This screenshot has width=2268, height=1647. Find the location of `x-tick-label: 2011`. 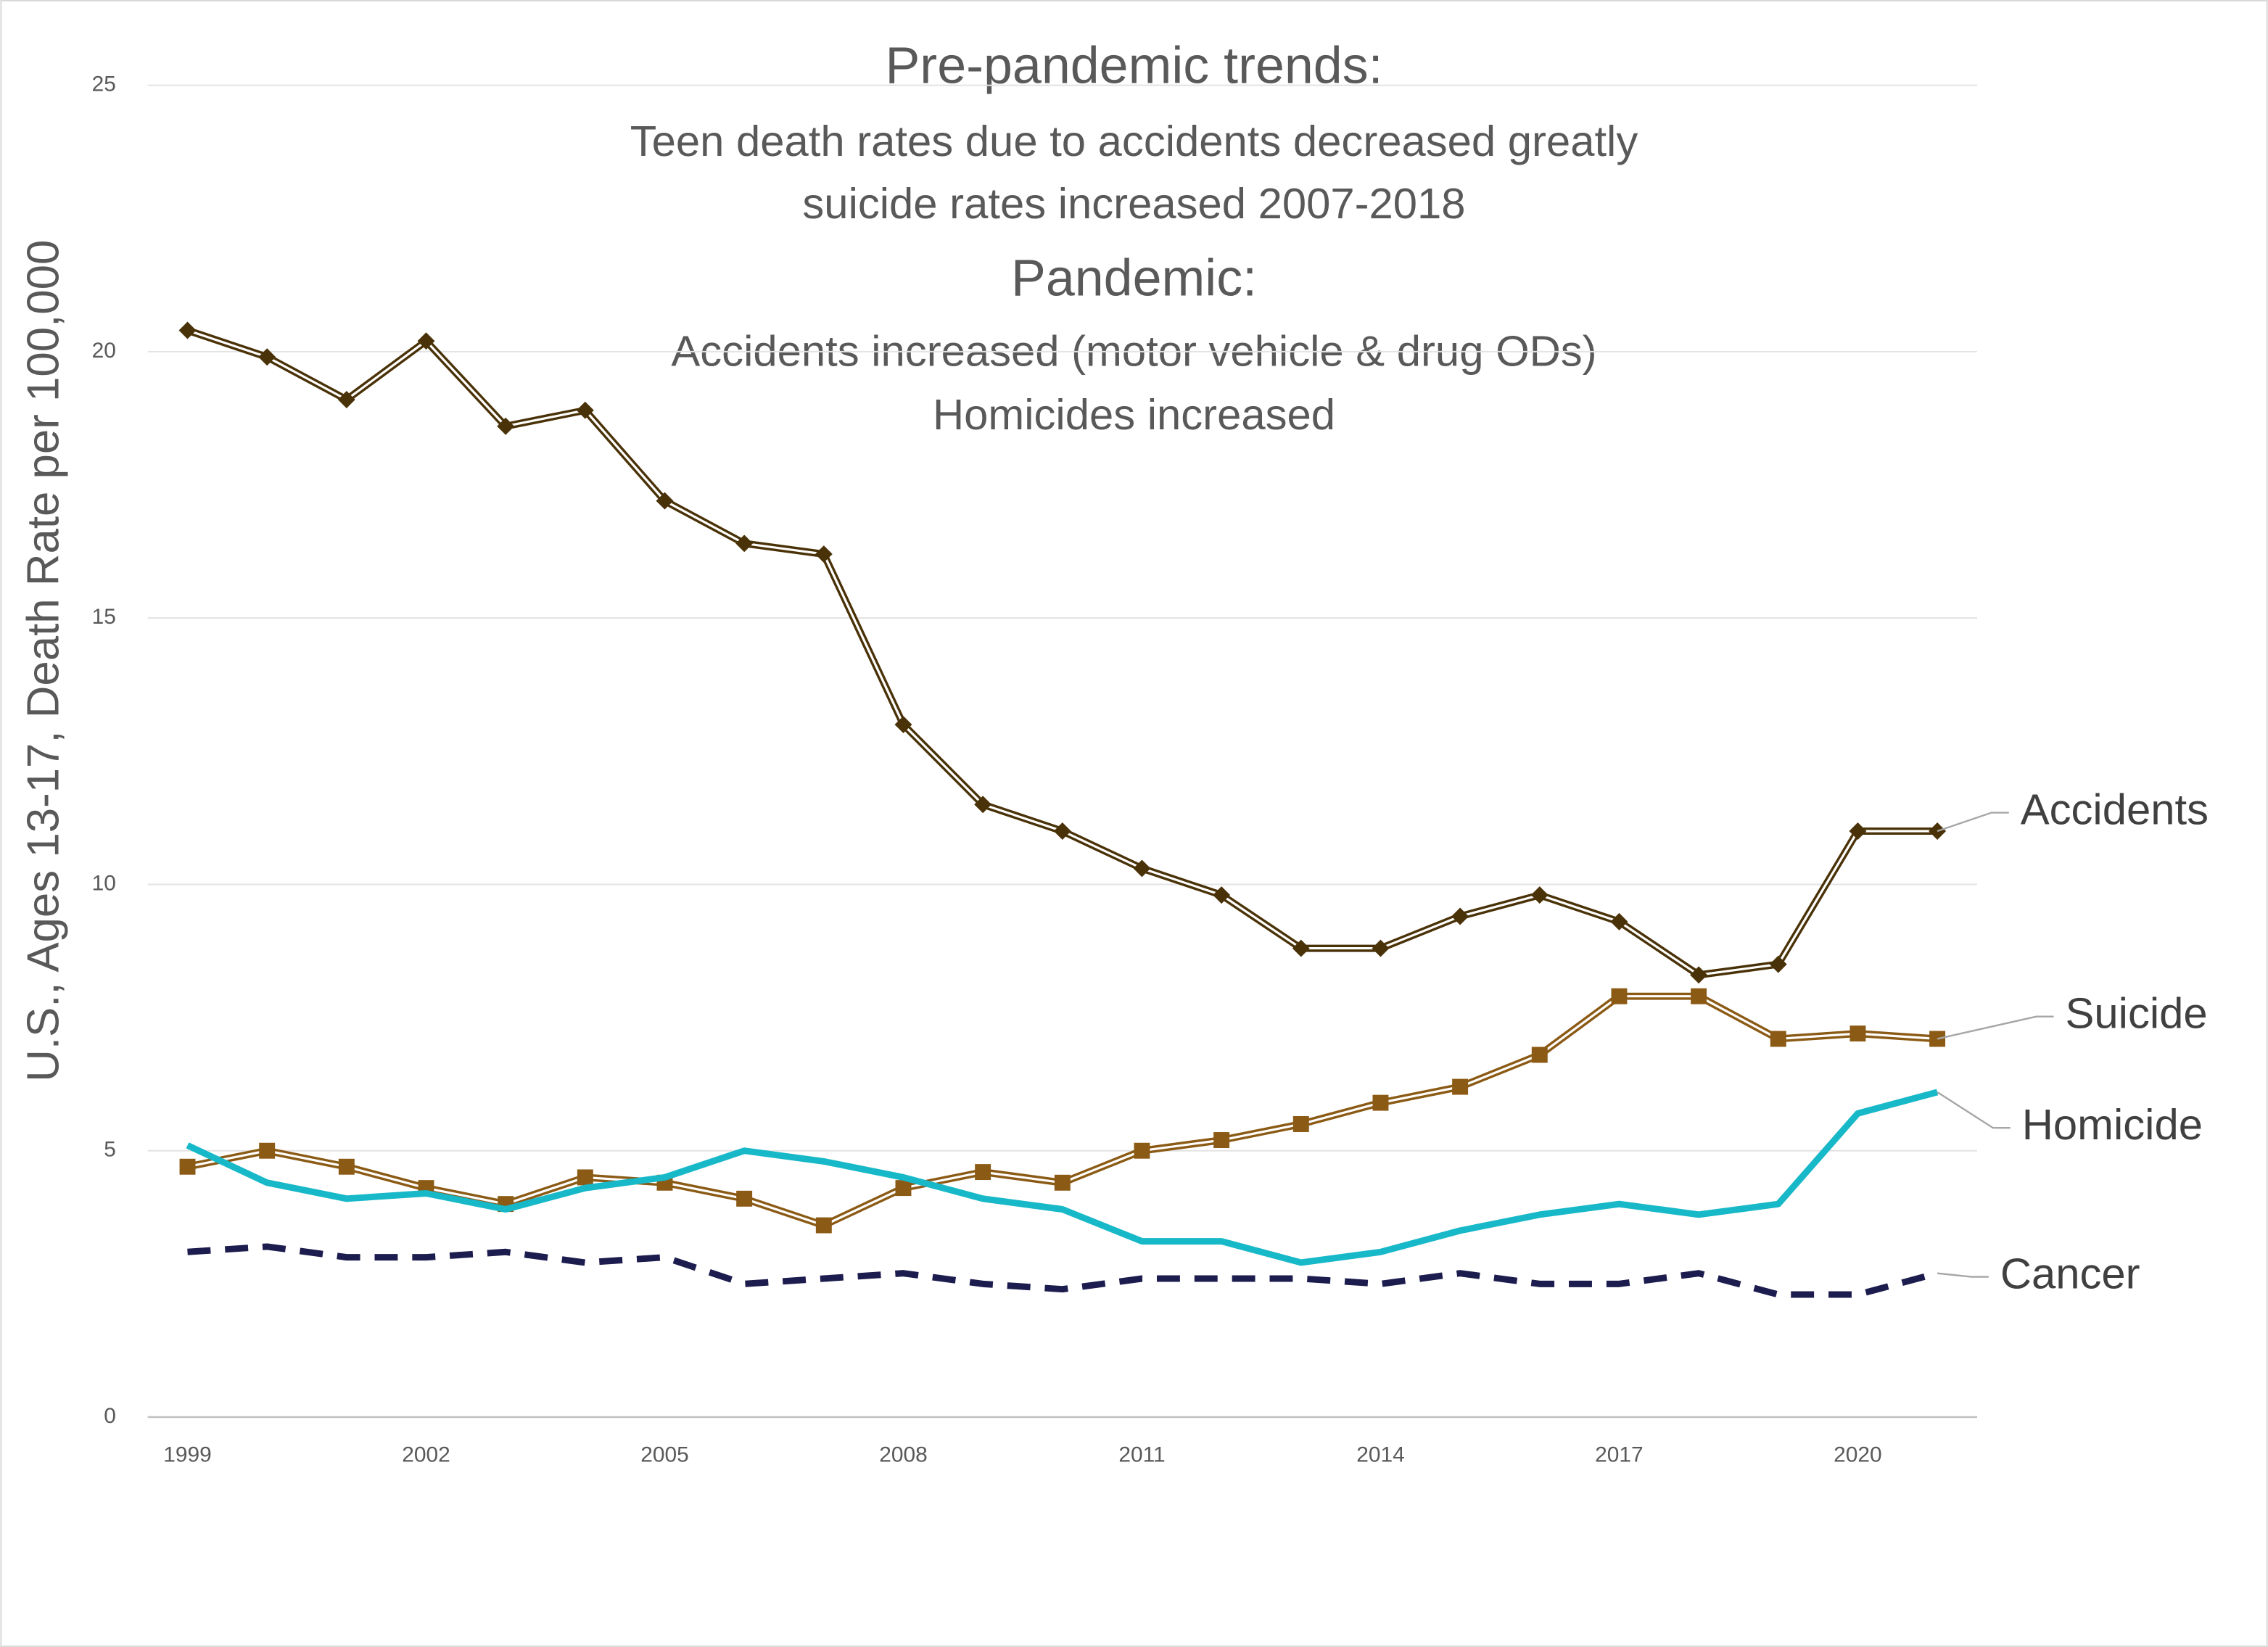

x-tick-label: 2011 is located at coordinates (1141, 1455).